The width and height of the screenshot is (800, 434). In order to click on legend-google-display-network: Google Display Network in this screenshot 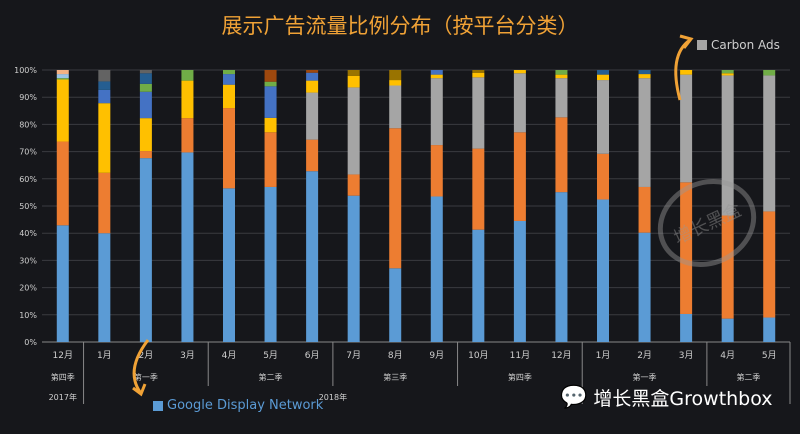, I will do `click(238, 405)`.